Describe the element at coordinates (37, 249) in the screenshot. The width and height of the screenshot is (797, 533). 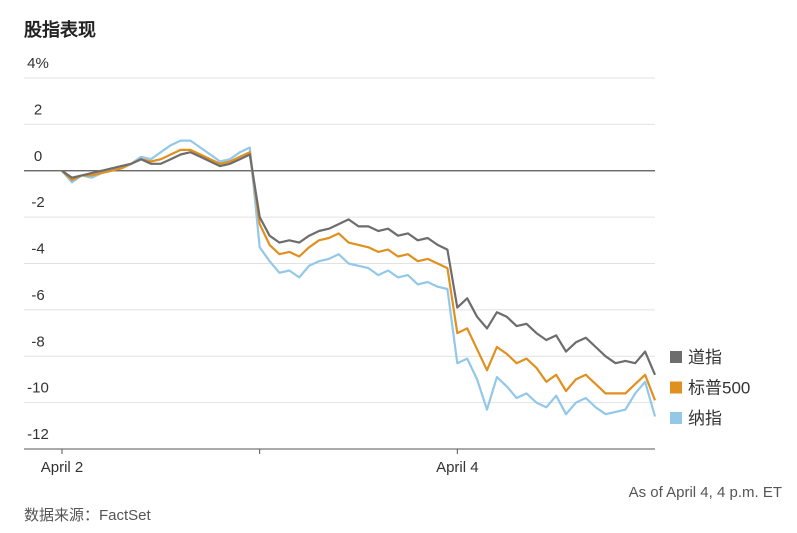
I see `y-tick-label: -4` at that location.